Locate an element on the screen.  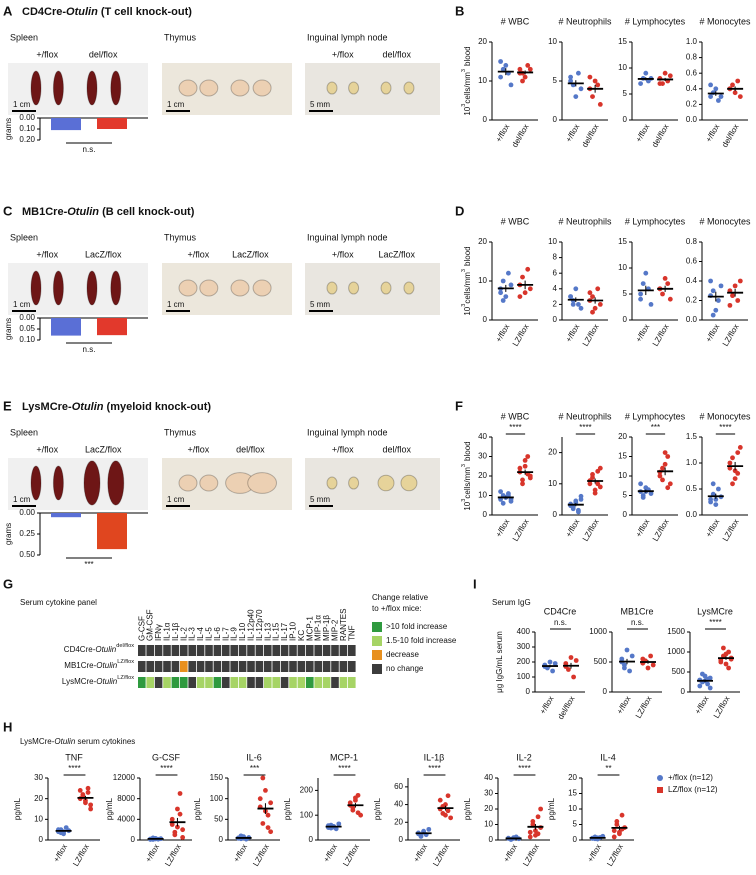
cytokine-label: IL-10 is located at coordinates (242, 631).